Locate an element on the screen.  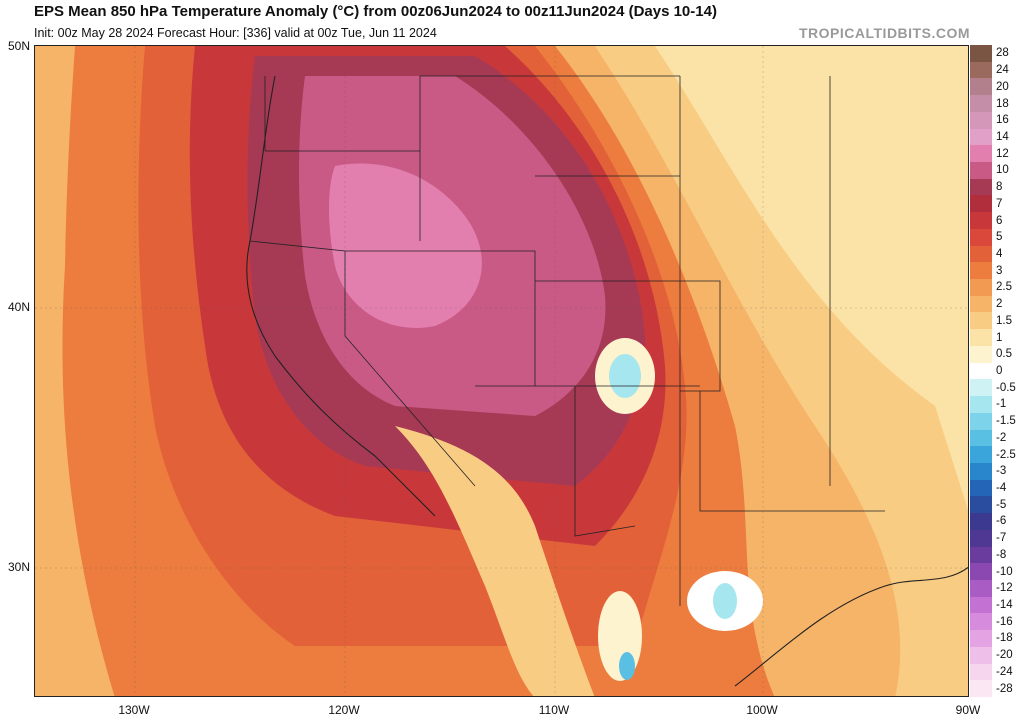
lat-label-50n: 50N is located at coordinates (18, 46).